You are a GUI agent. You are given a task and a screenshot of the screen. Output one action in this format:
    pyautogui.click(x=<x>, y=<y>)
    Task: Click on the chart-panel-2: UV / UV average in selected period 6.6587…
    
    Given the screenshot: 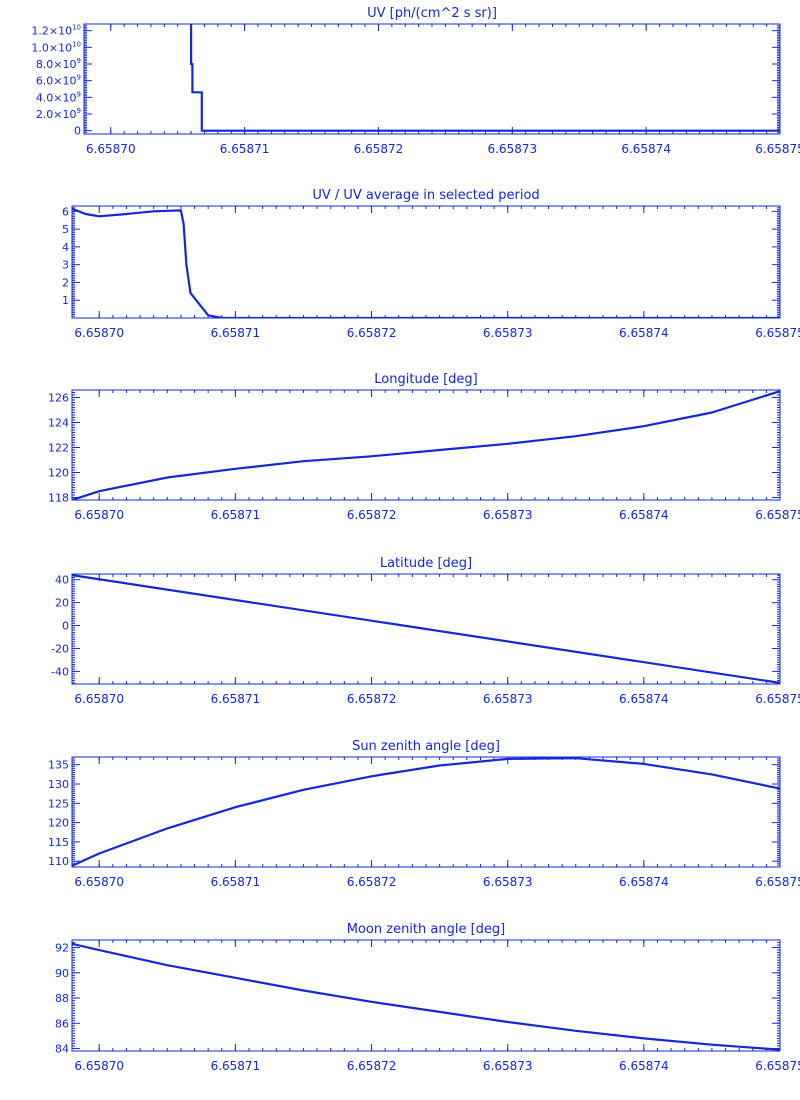 What is the action you would take?
    pyautogui.click(x=431, y=264)
    